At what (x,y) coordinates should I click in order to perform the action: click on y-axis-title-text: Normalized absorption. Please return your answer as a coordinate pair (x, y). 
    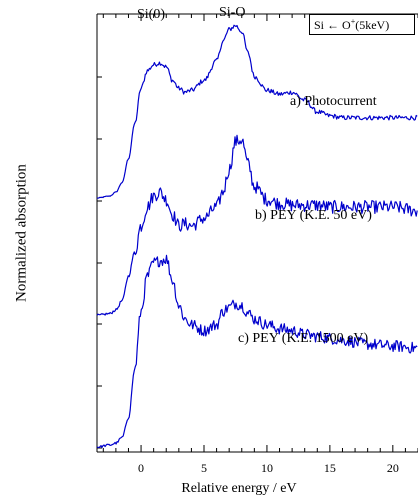
    Looking at the image, I should click on (21, 233).